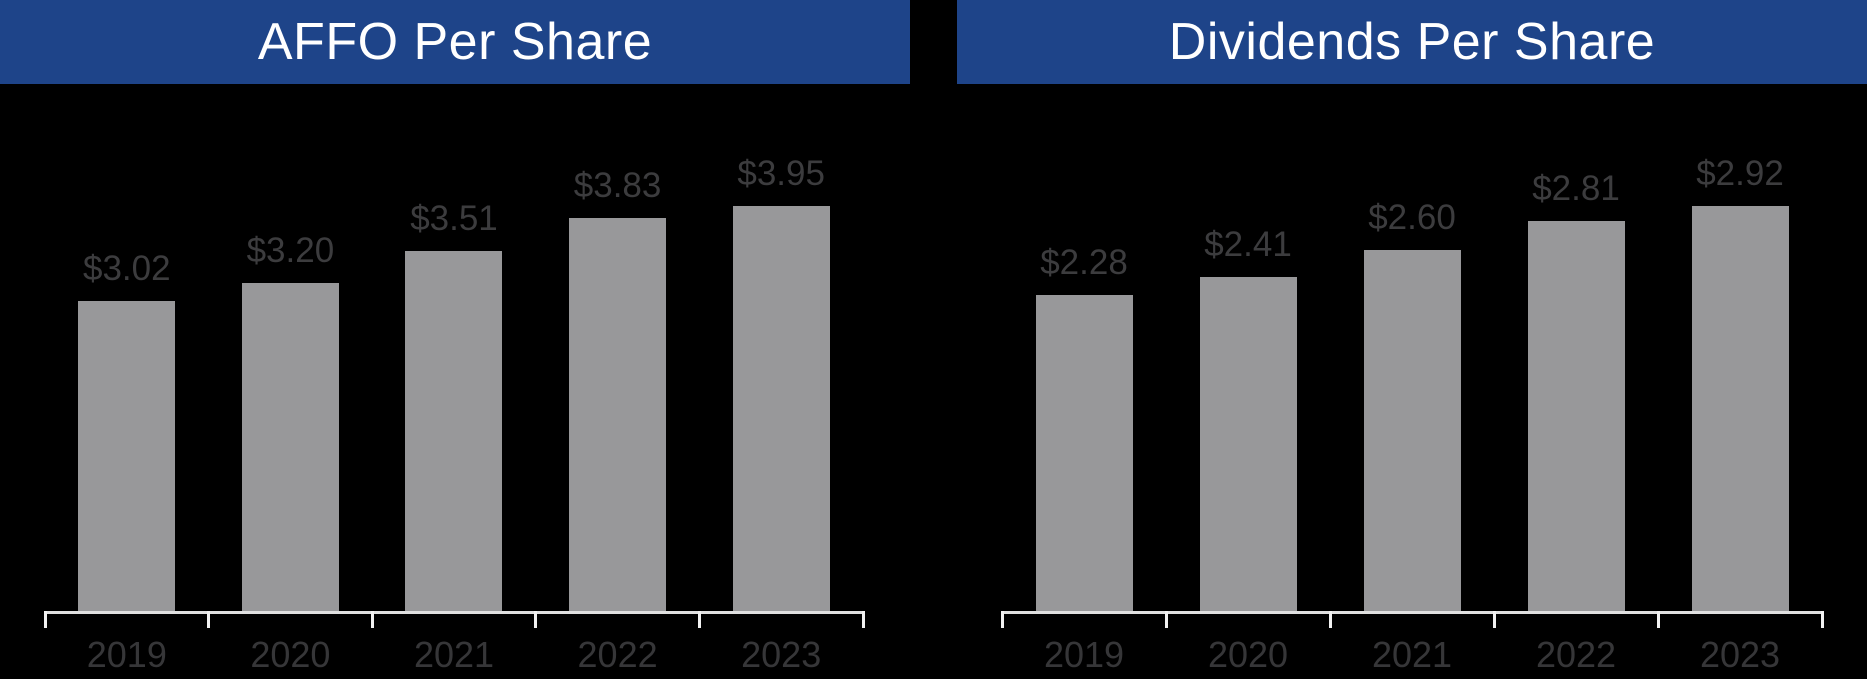  I want to click on bar-slot-2019: $3.02, so click(127, 347).